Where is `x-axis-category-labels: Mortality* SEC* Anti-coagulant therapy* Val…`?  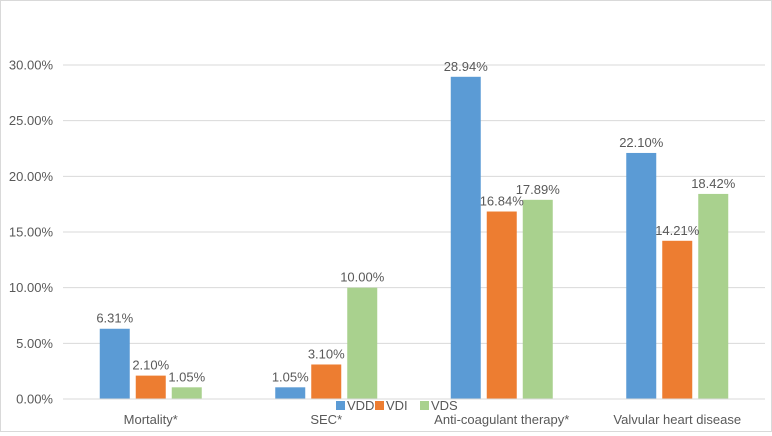
x-axis-category-labels: Mortality* SEC* Anti-coagulant therapy* Val… is located at coordinates (432, 419).